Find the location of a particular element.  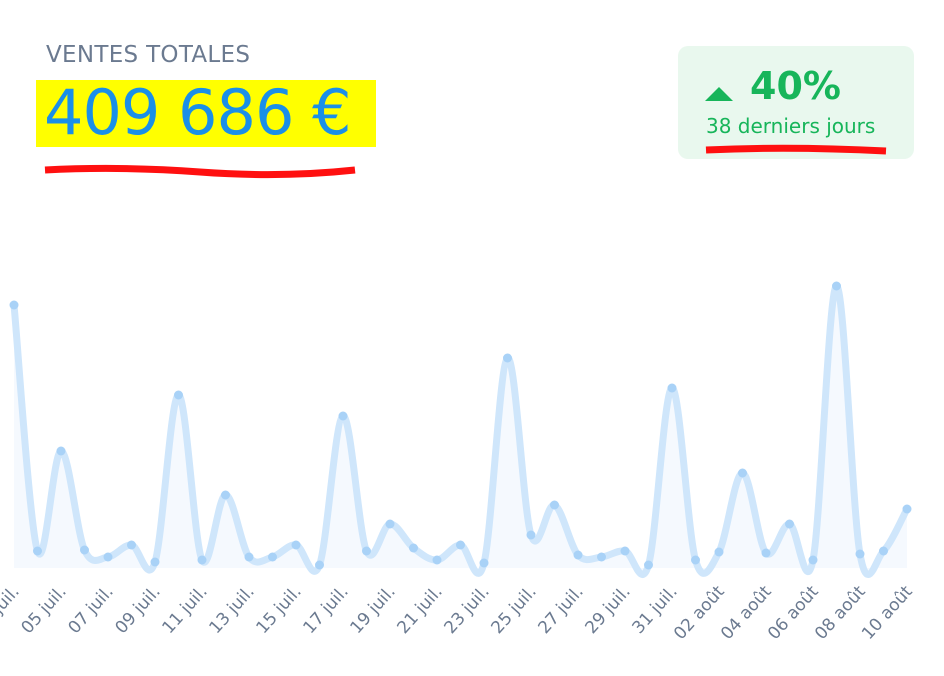

x-tick-label: 06 août is located at coordinates (793, 613).